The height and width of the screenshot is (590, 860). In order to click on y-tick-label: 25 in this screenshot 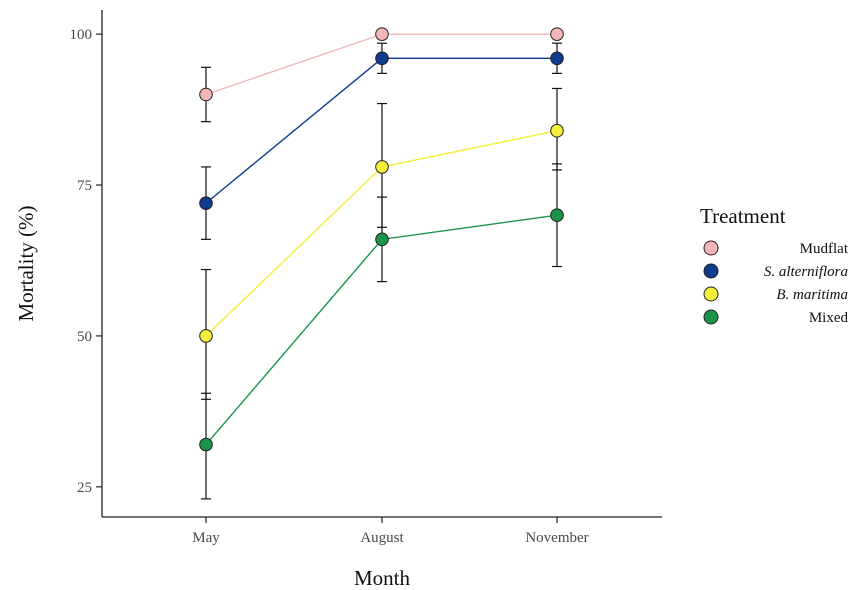, I will do `click(84, 488)`.